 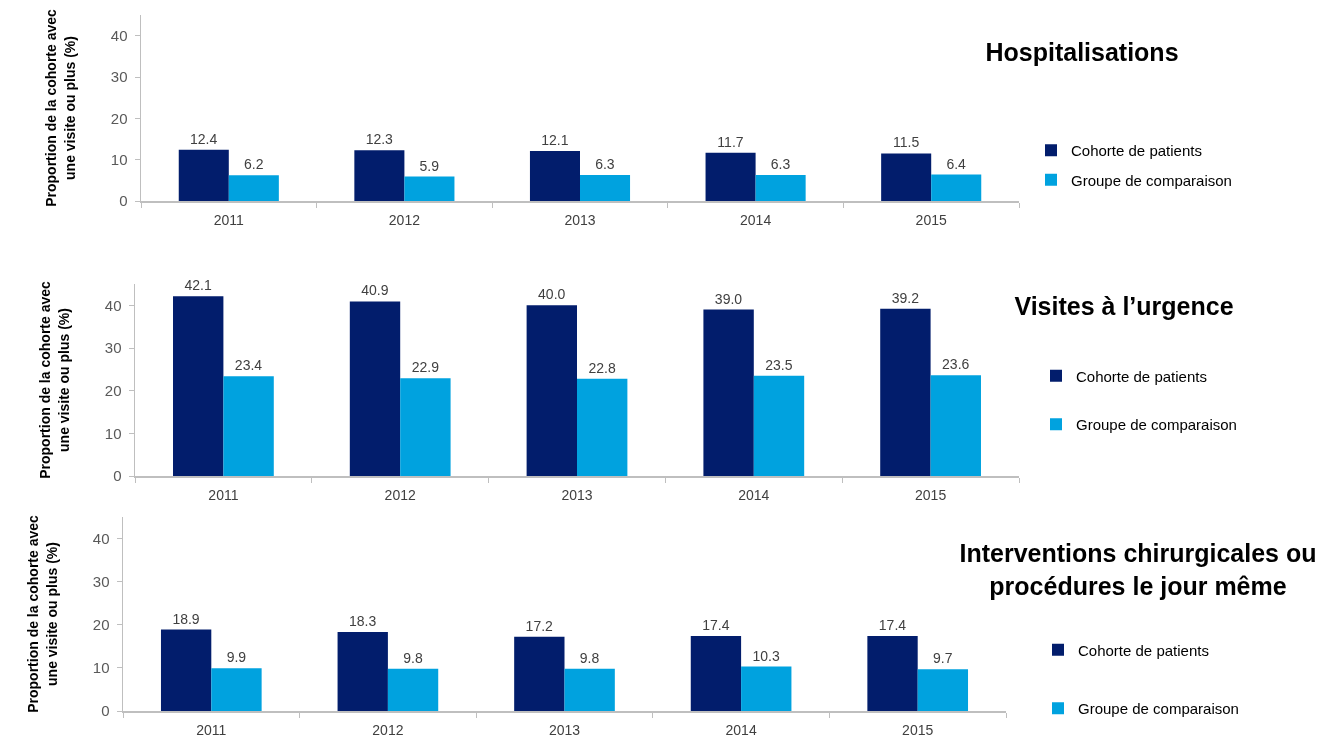 What do you see at coordinates (956, 163) in the screenshot?
I see `data-label: 6.4` at bounding box center [956, 163].